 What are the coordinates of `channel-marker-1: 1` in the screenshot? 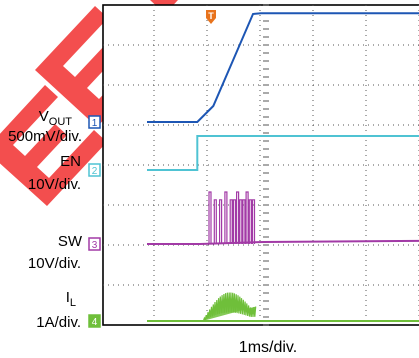 It's located at (94, 122).